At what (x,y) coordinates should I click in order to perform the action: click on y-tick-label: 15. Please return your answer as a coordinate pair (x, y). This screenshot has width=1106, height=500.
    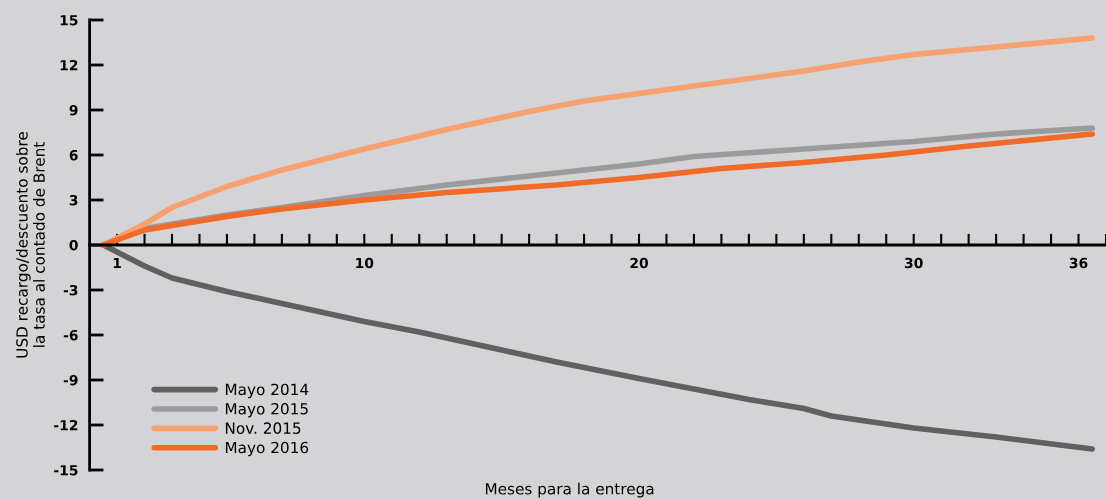
    Looking at the image, I should click on (69, 20).